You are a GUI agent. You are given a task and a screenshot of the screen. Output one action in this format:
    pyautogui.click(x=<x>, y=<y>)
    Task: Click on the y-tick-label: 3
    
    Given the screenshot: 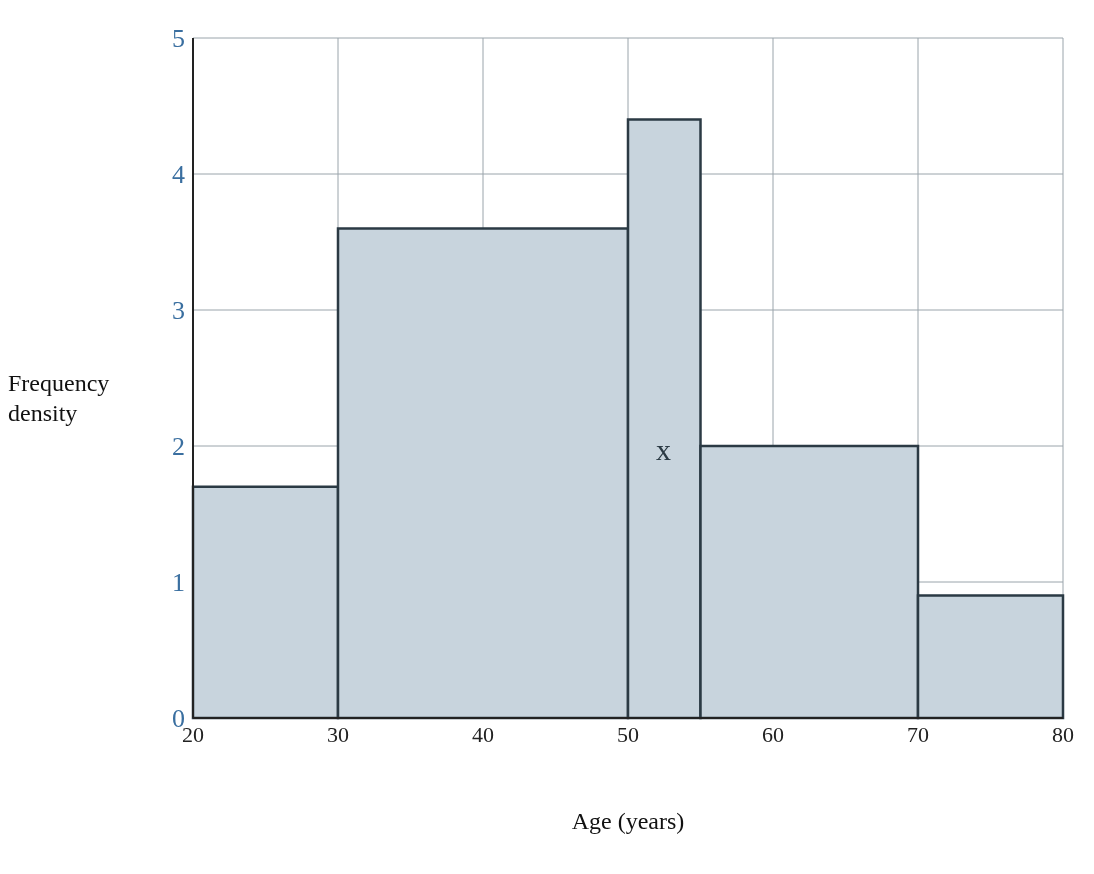 What is the action you would take?
    pyautogui.click(x=178, y=311)
    